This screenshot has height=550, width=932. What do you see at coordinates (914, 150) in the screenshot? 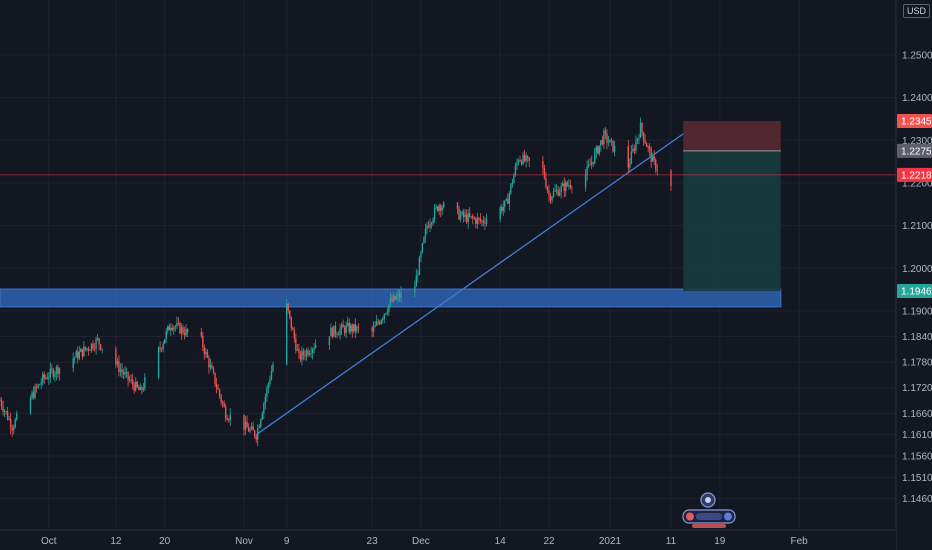
I see `entry-badge` at bounding box center [914, 150].